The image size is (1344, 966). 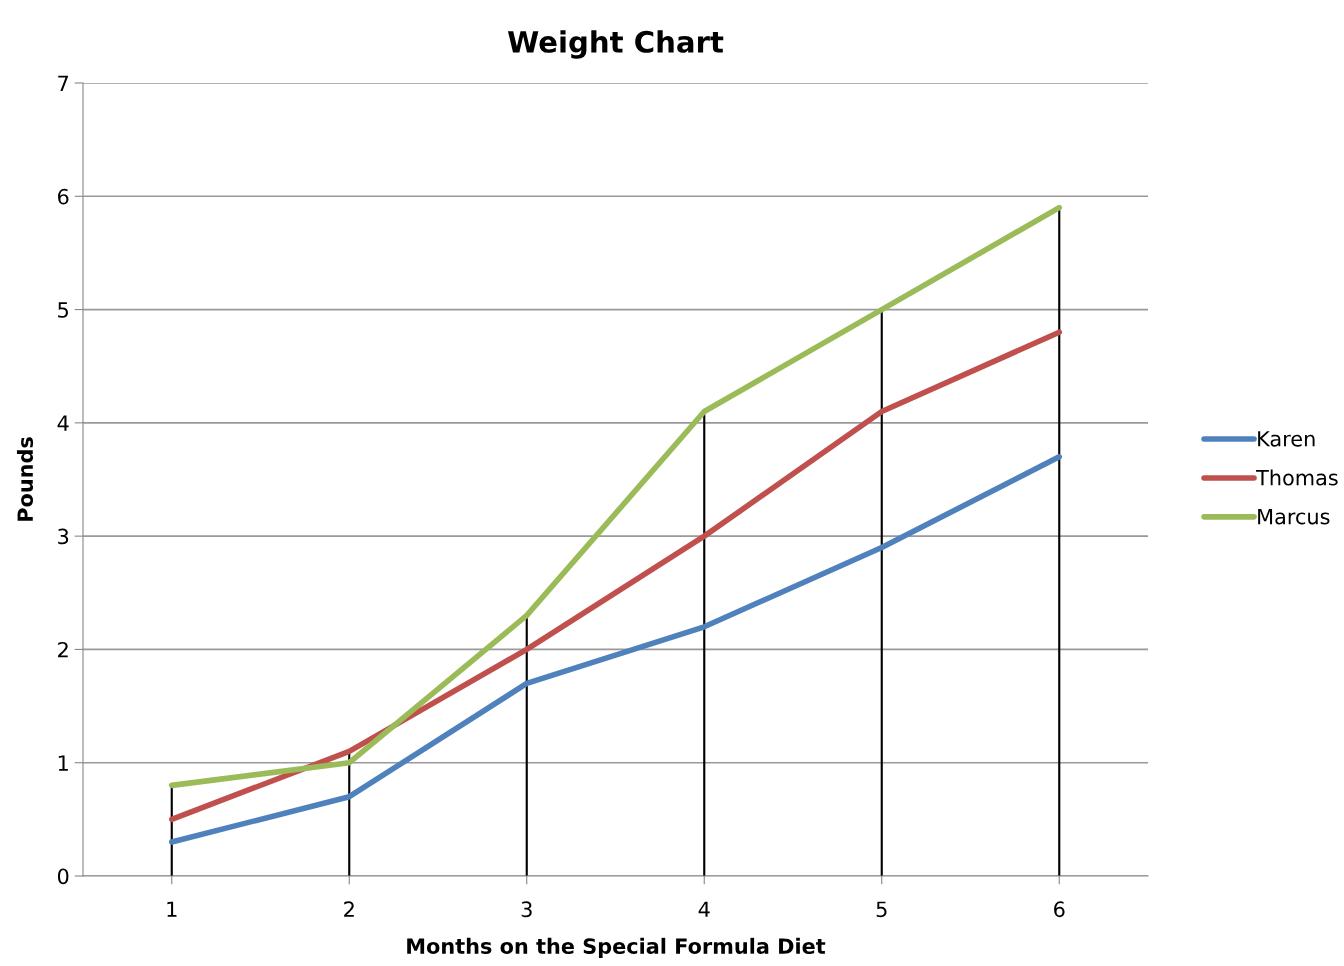 What do you see at coordinates (1297, 477) in the screenshot?
I see `legend-label: Thomas` at bounding box center [1297, 477].